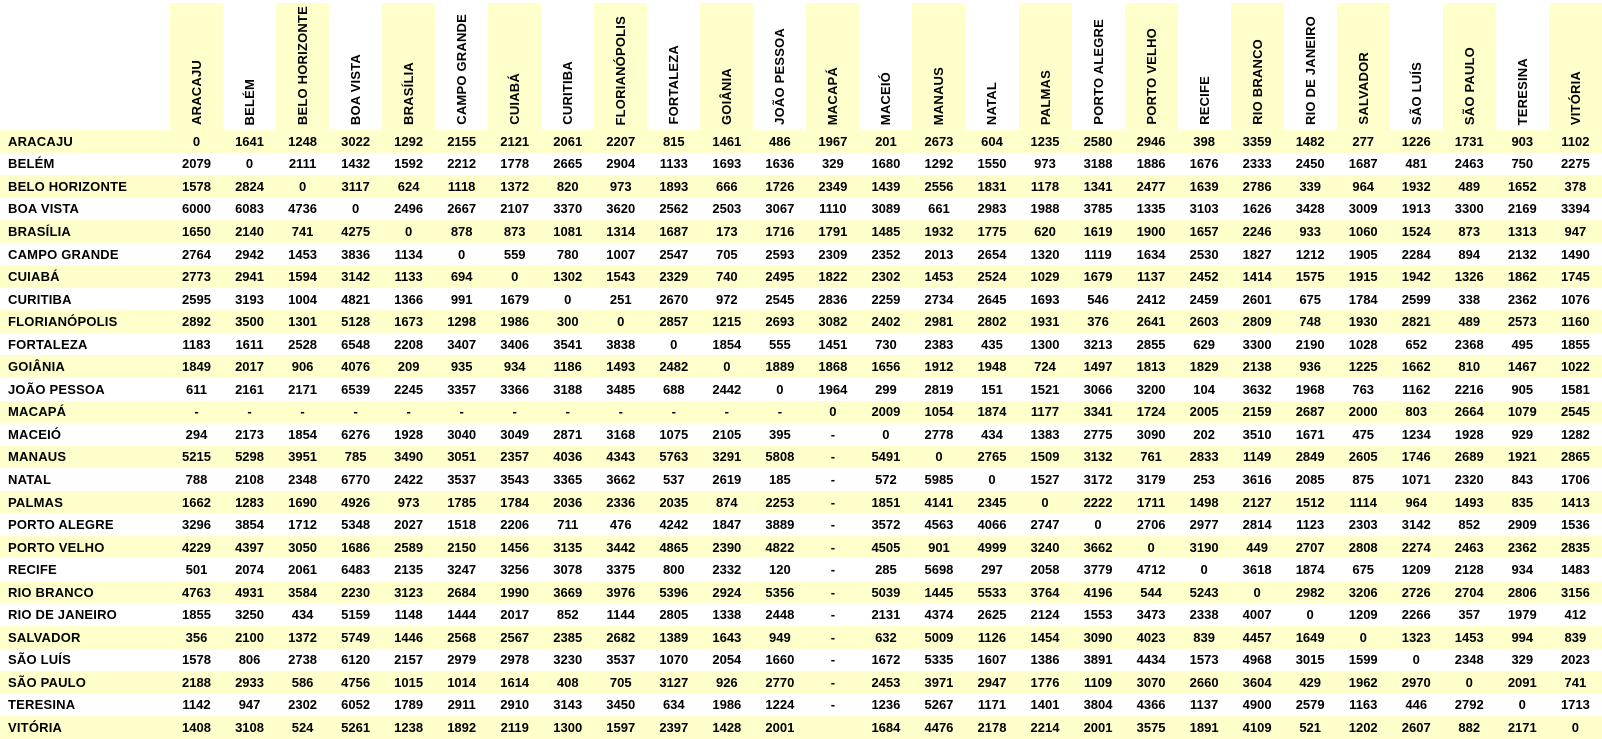  What do you see at coordinates (1204, 344) in the screenshot?
I see `distance-cell: 629` at bounding box center [1204, 344].